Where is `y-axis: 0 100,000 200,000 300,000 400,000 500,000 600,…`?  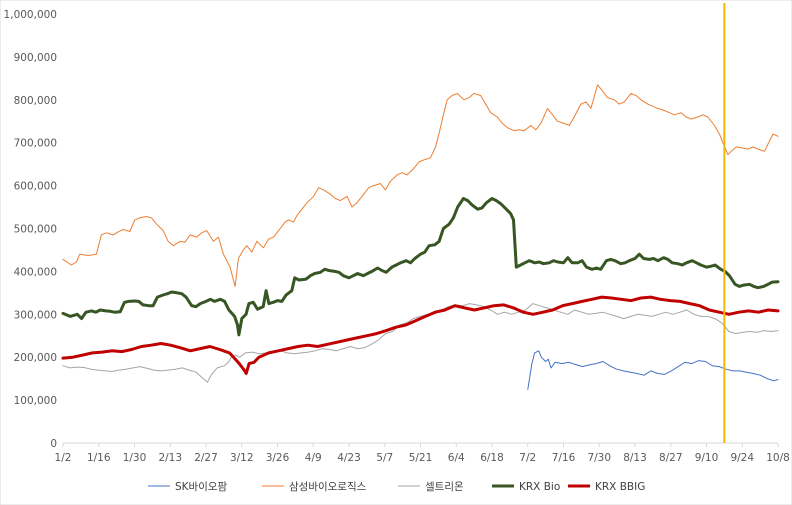 y-axis: 0 100,000 200,000 300,000 400,000 500,000 600,… is located at coordinates (30, 229).